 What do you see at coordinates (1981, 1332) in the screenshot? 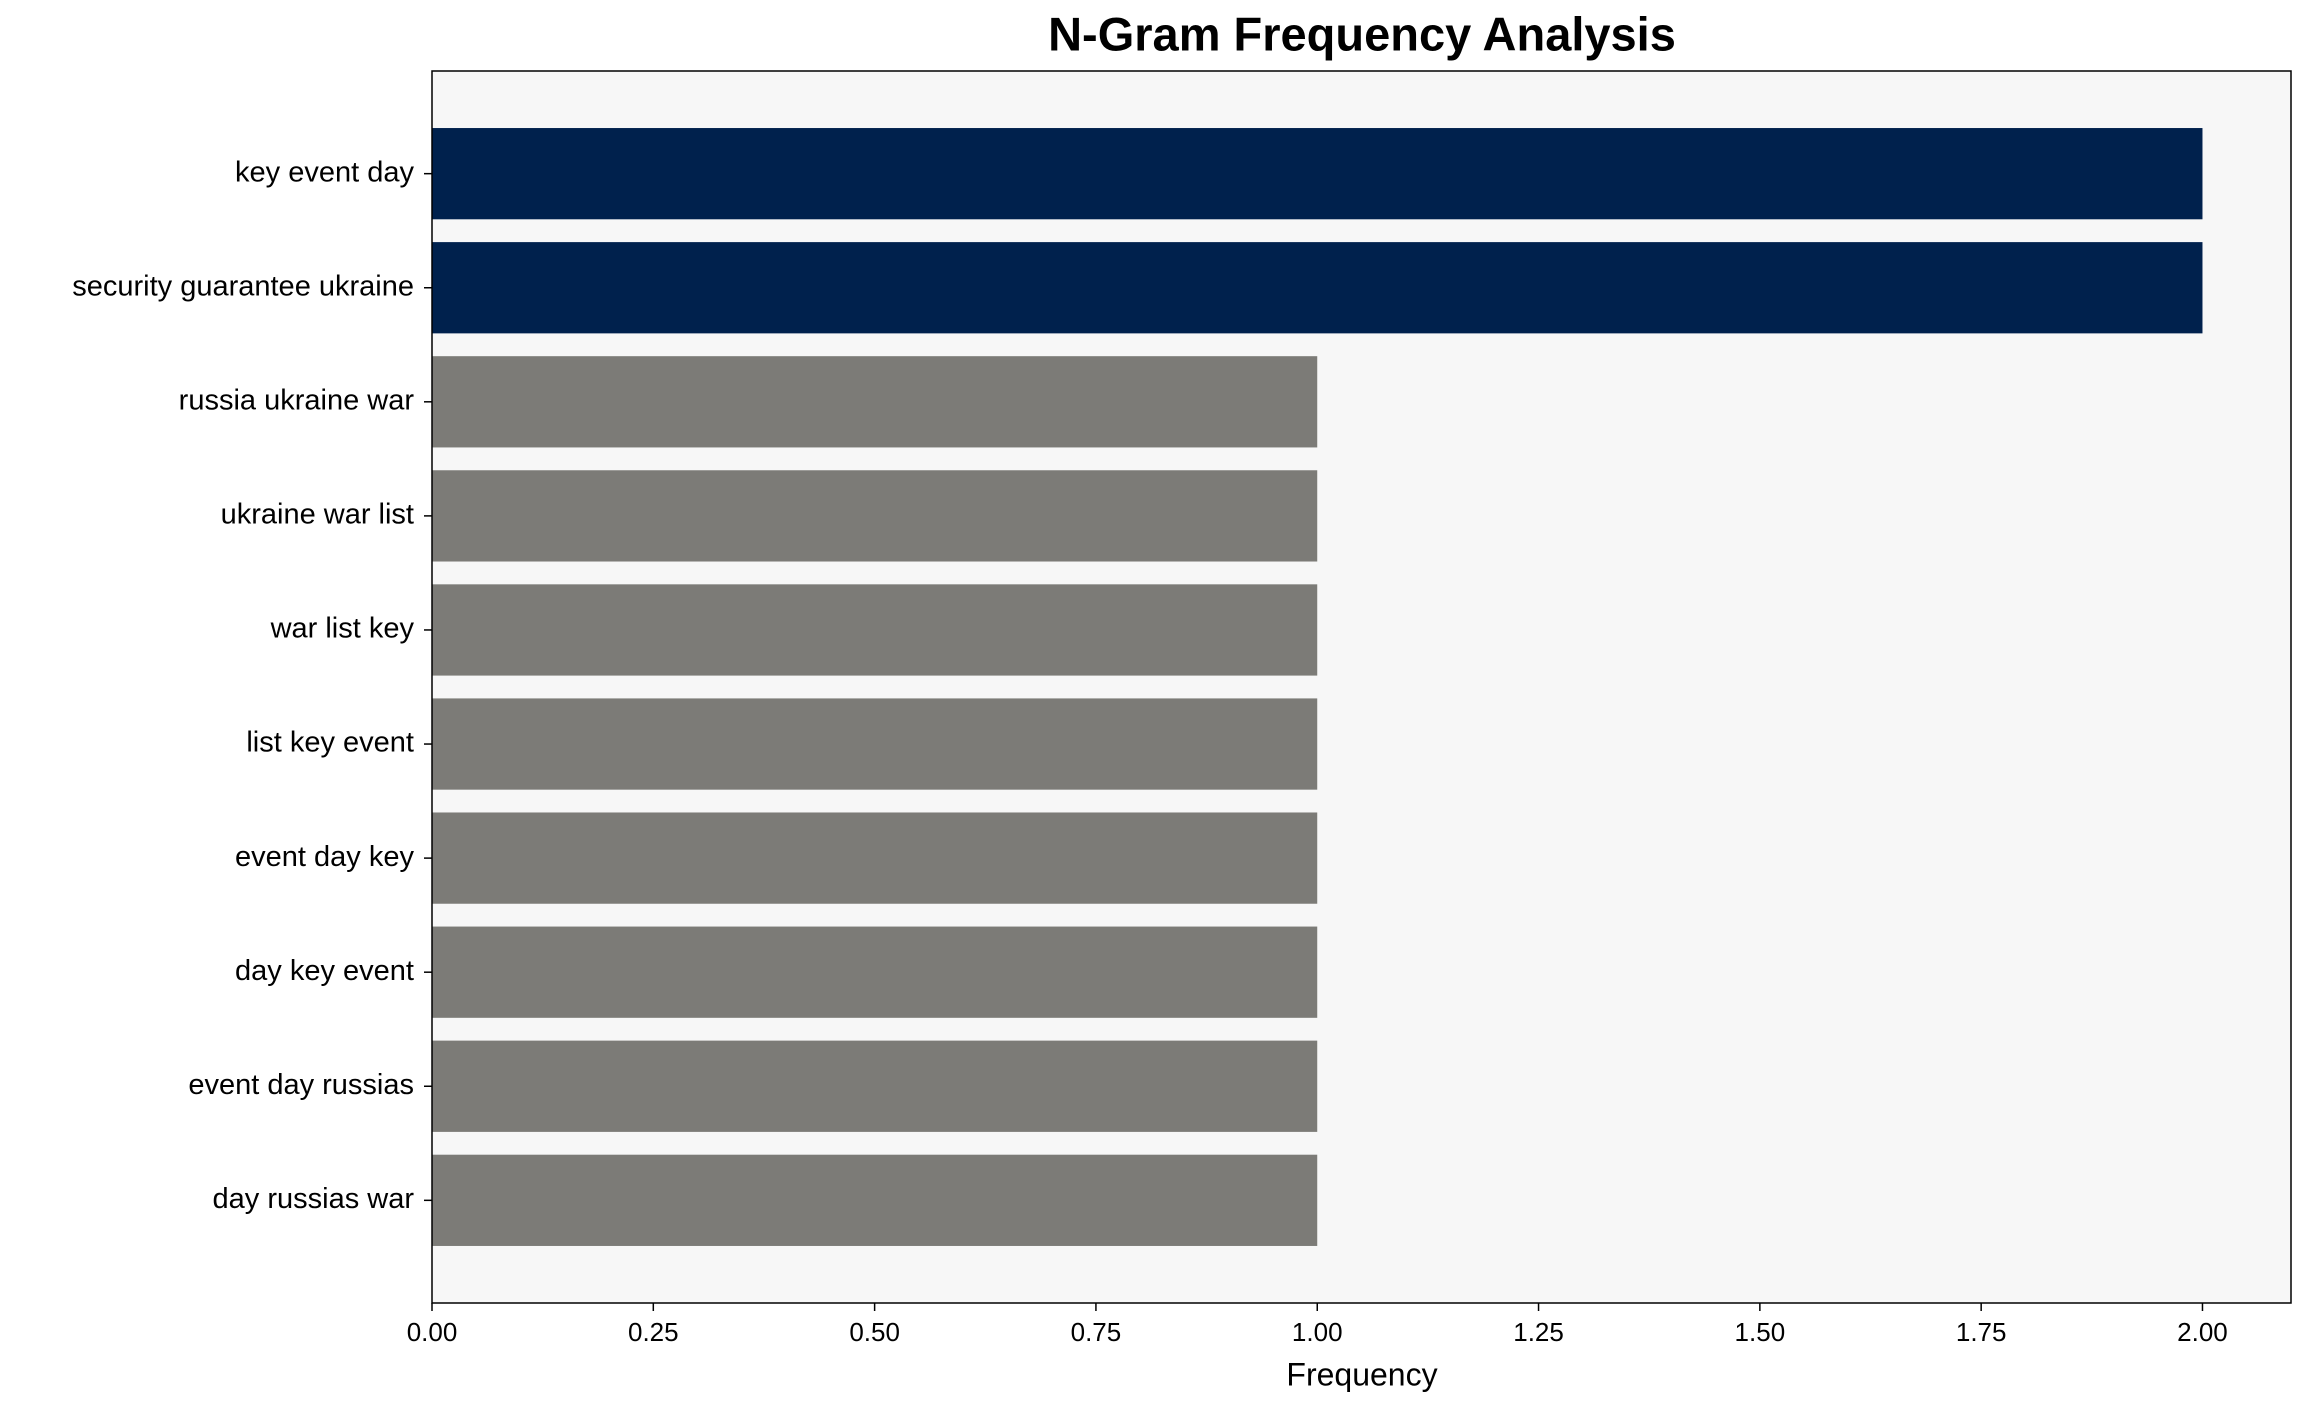
I see `x-tick-label: 1.75` at bounding box center [1981, 1332].